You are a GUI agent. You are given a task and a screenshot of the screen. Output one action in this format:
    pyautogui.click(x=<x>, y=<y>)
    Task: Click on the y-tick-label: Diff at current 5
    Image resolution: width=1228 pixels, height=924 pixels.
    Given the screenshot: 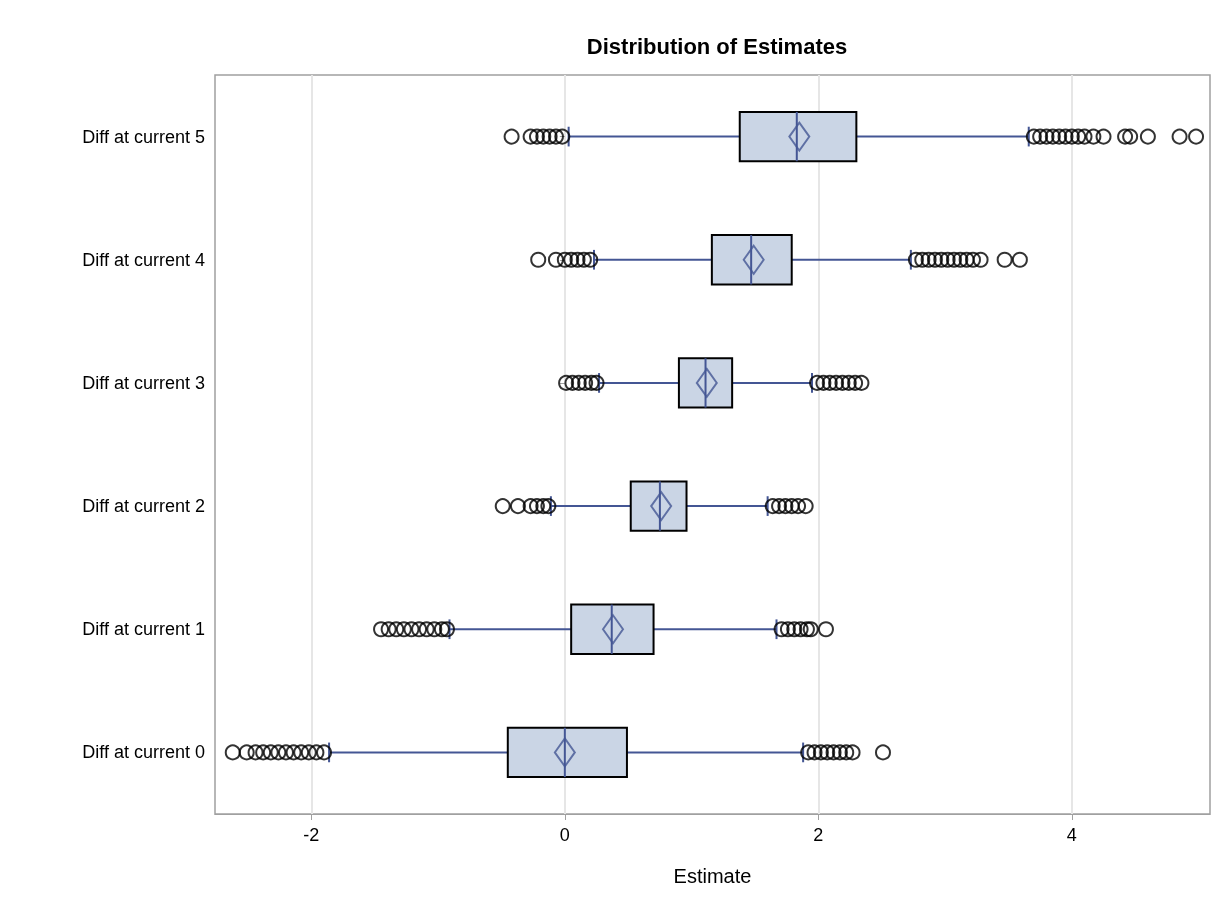 What is the action you would take?
    pyautogui.click(x=143, y=136)
    